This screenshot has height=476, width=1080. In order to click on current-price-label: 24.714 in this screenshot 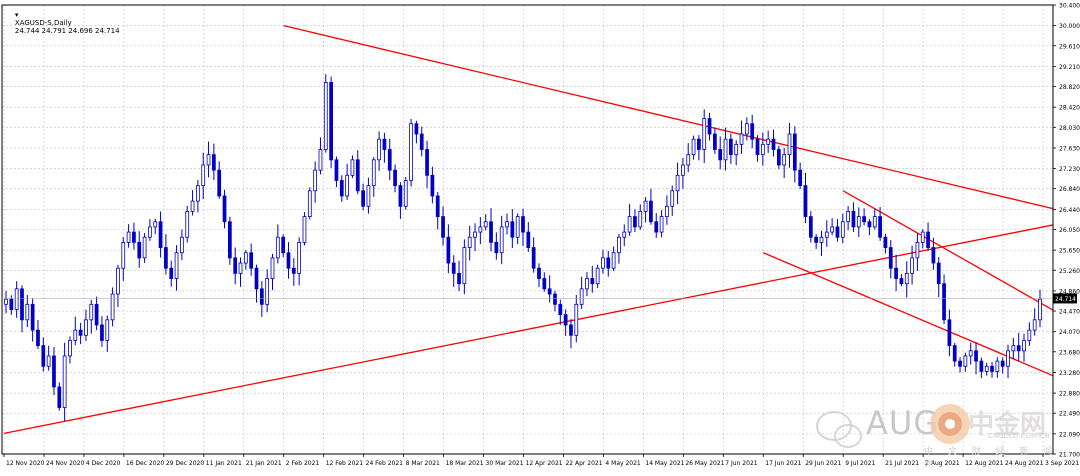, I will do `click(1065, 299)`.